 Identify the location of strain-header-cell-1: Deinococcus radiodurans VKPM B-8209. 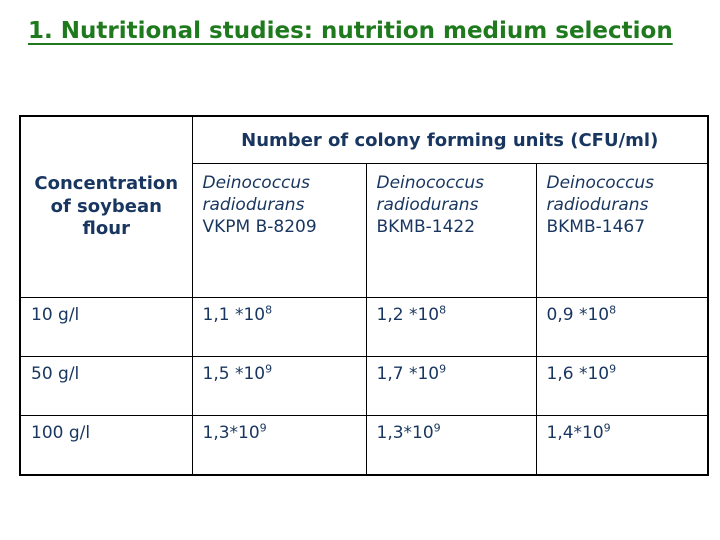
(279, 230).